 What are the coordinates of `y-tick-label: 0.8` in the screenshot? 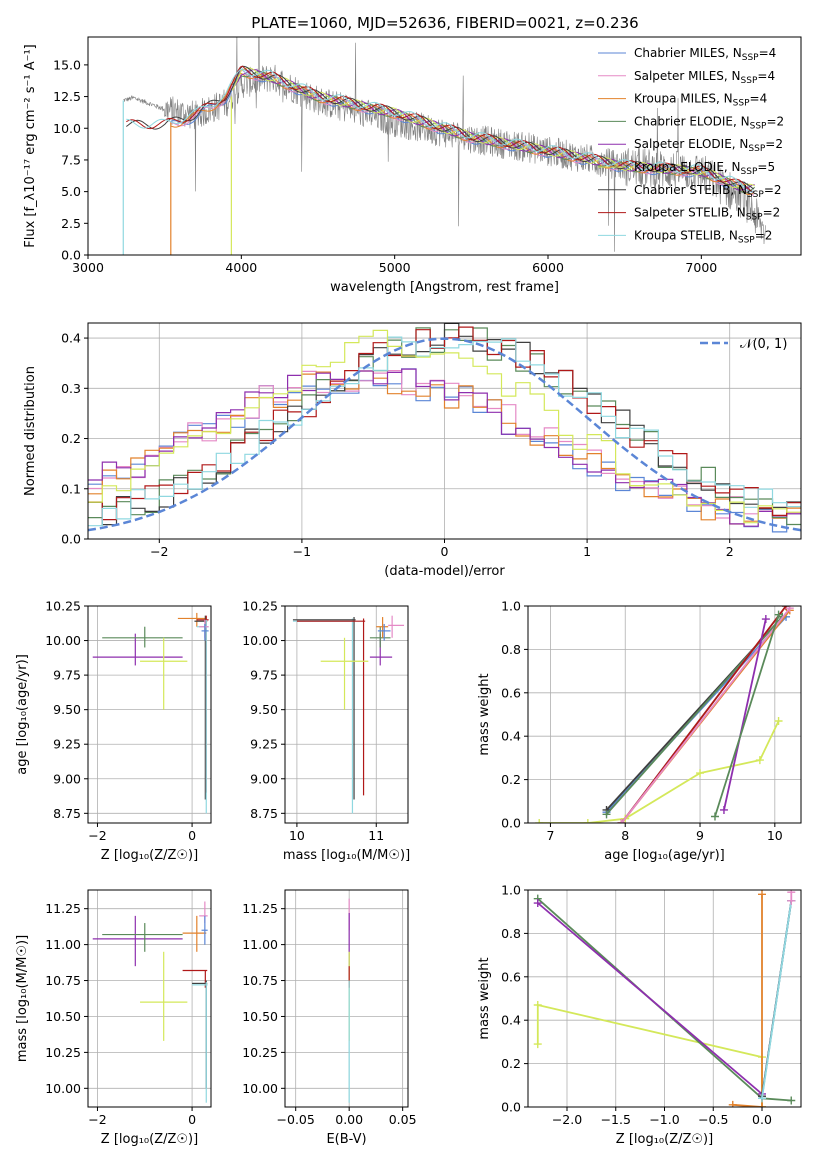 It's located at (511, 933).